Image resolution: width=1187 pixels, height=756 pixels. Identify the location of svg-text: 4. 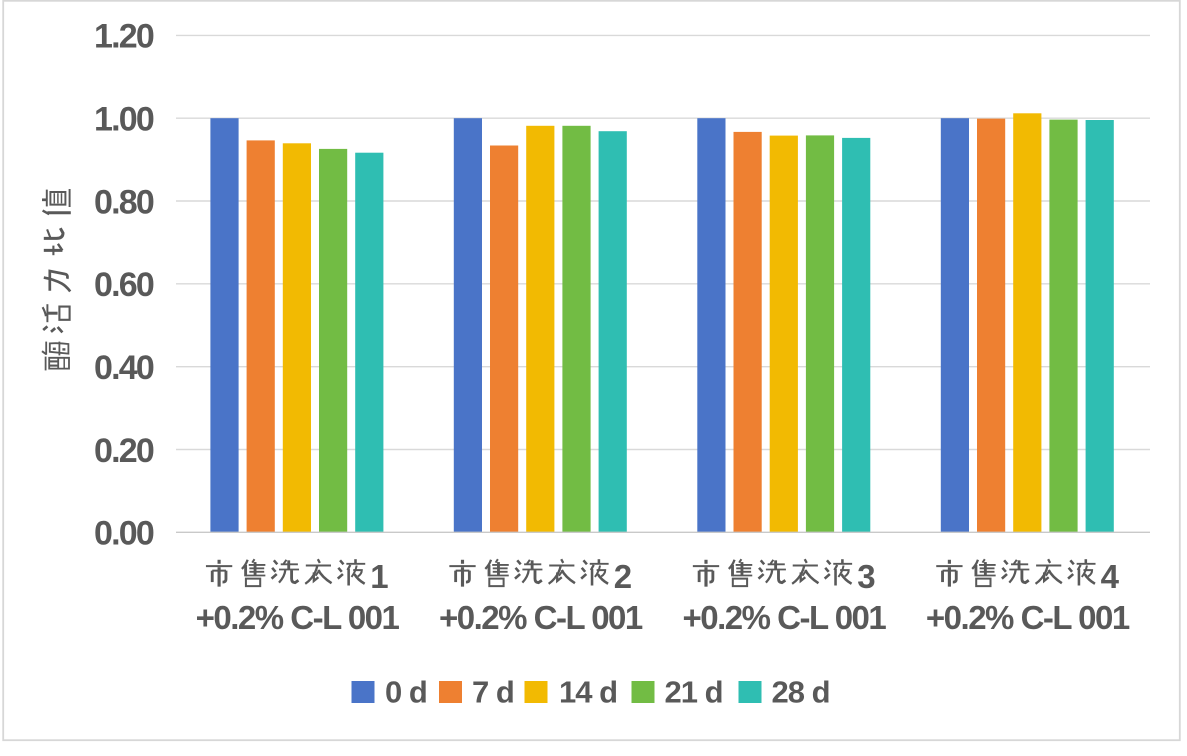
(1110, 576).